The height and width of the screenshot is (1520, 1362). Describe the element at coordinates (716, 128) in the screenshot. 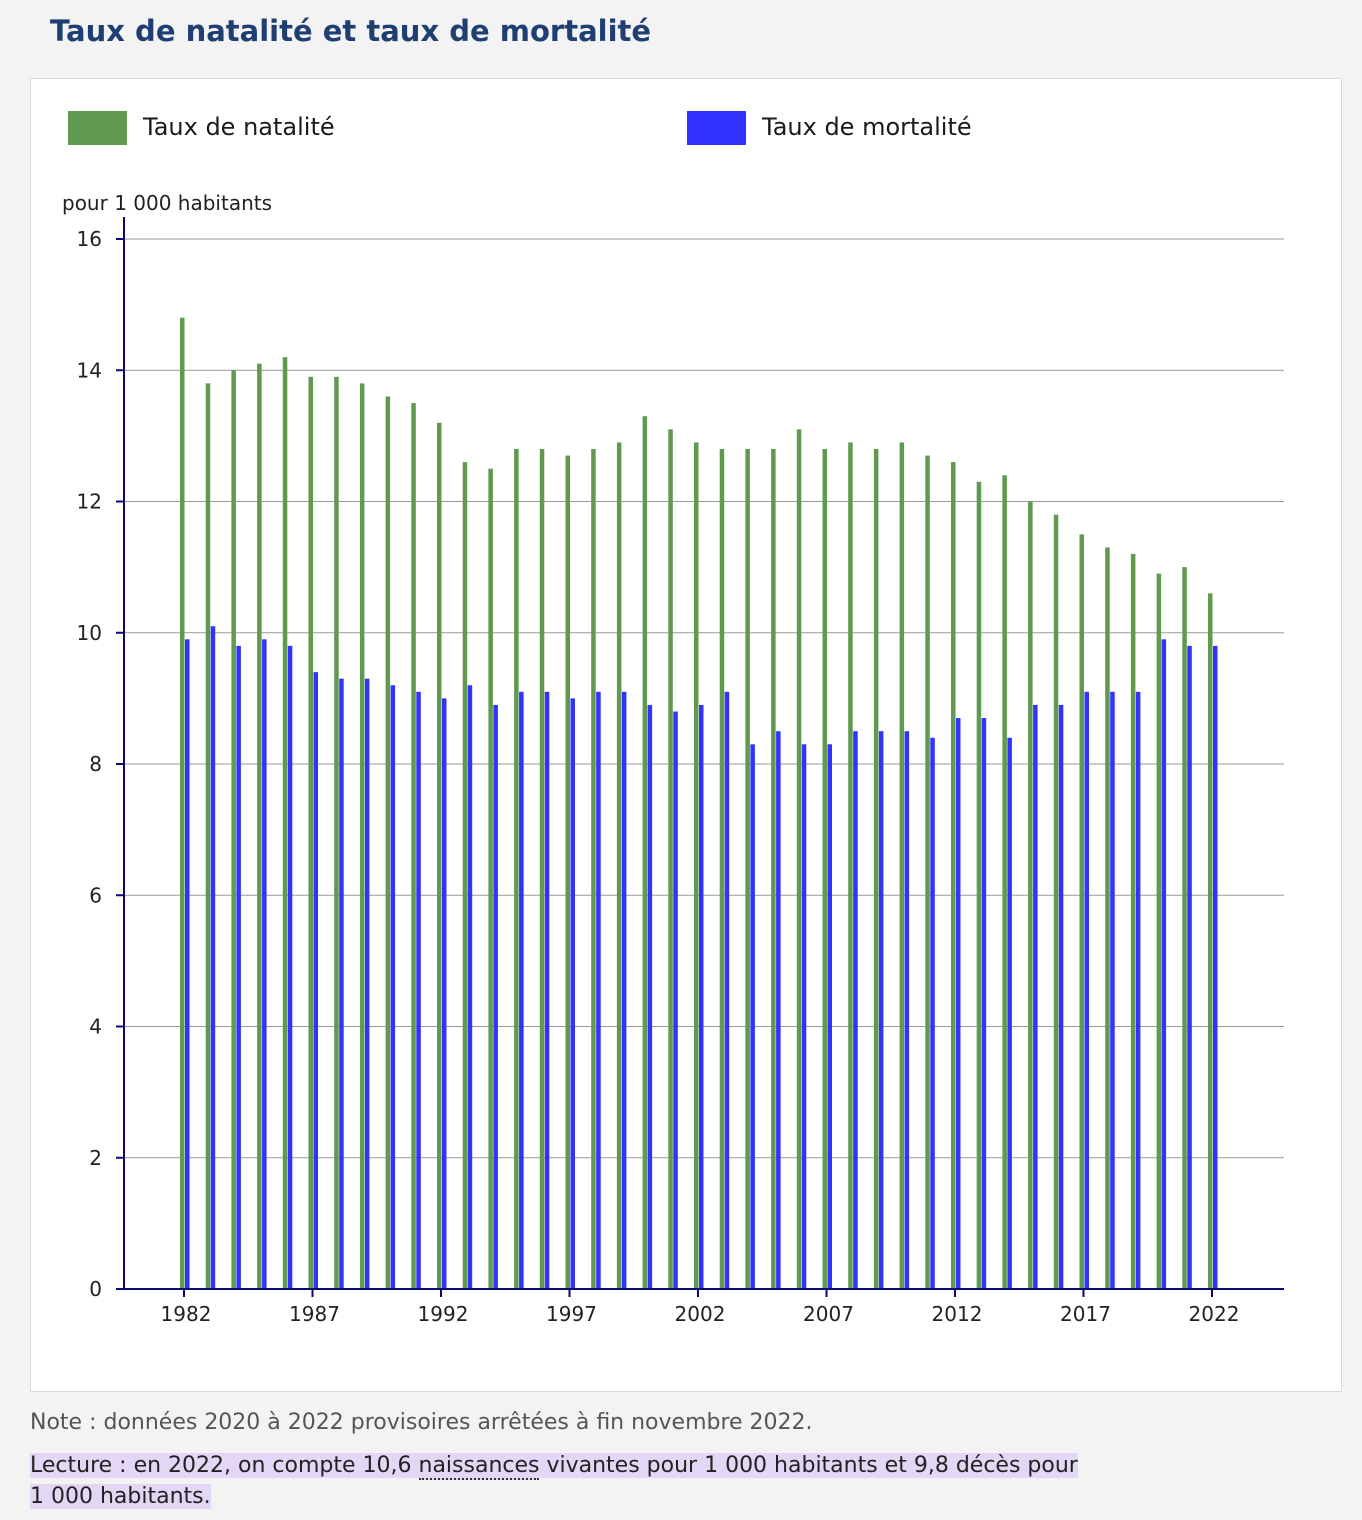

I see `legend-swatch-mortalite` at that location.